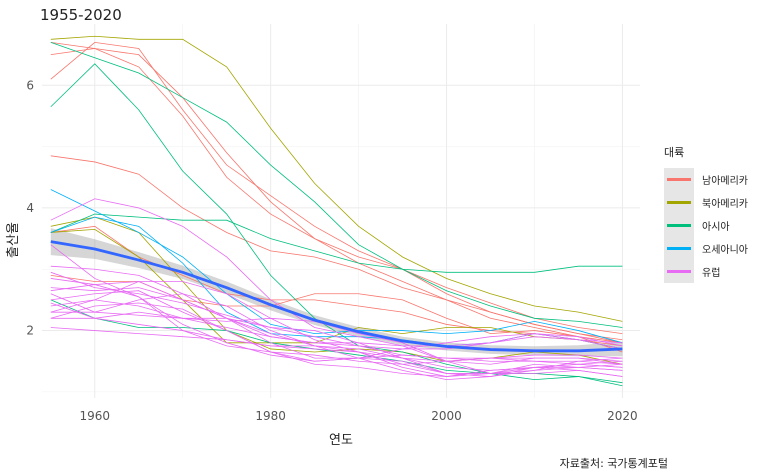  What do you see at coordinates (613, 463) in the screenshot?
I see `chart-caption: 자료출처: 국가통계포털` at bounding box center [613, 463].